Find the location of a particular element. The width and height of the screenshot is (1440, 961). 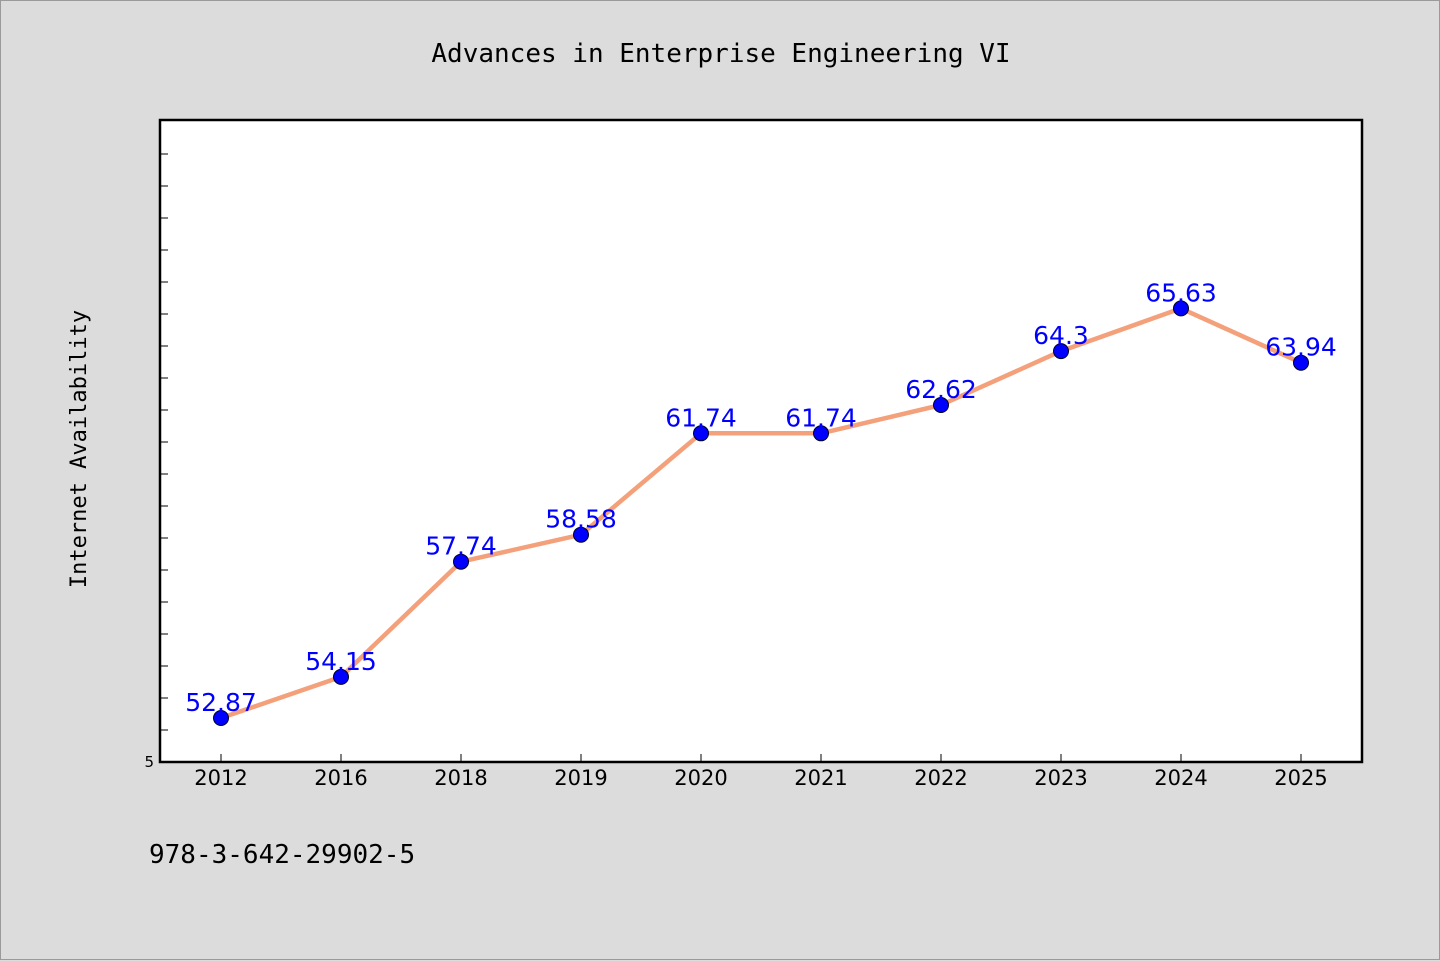

x-tick-label: 2021 is located at coordinates (820, 778).